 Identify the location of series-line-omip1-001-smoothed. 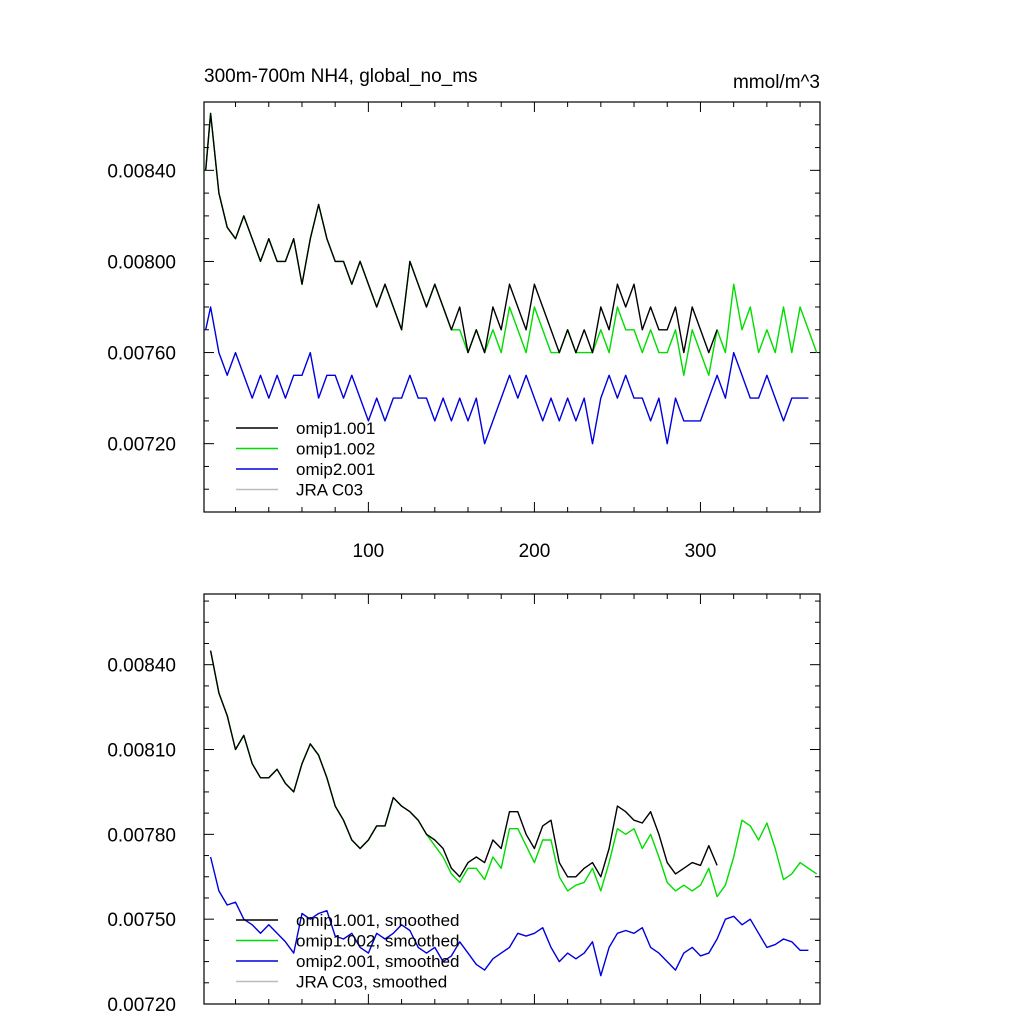
(463, 764).